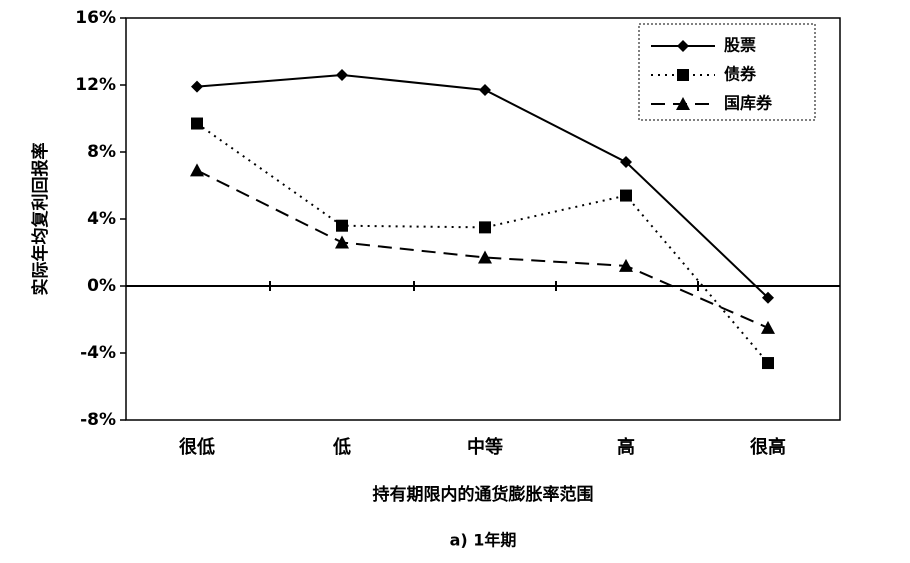  Describe the element at coordinates (483, 494) in the screenshot. I see `x-axis-title: 持有期限内的通货膨胀率范围` at that location.